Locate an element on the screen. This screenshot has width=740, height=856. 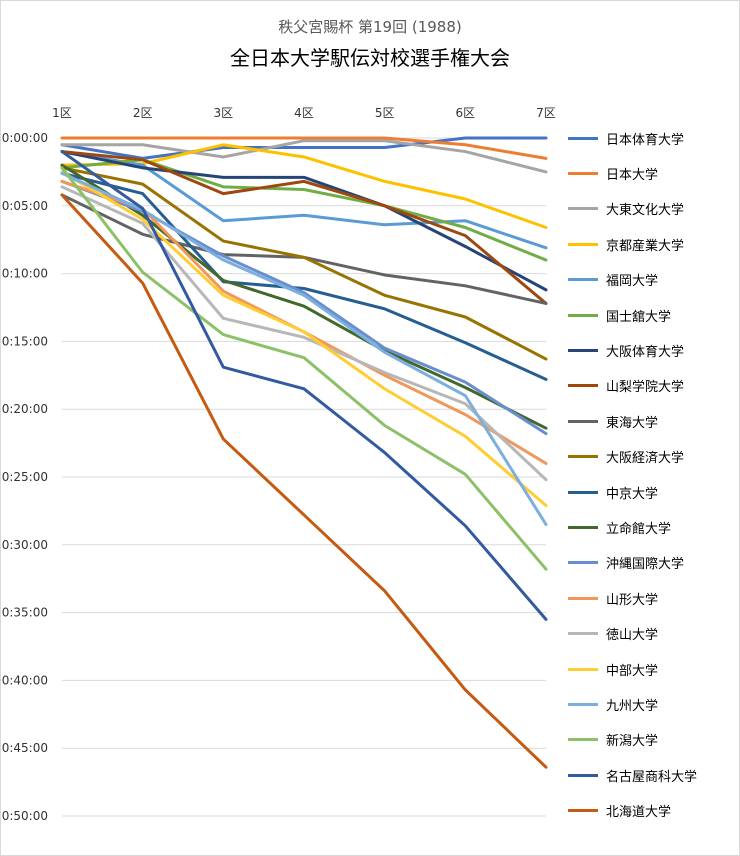
legend-label: 日本体育大学 is located at coordinates (645, 140).